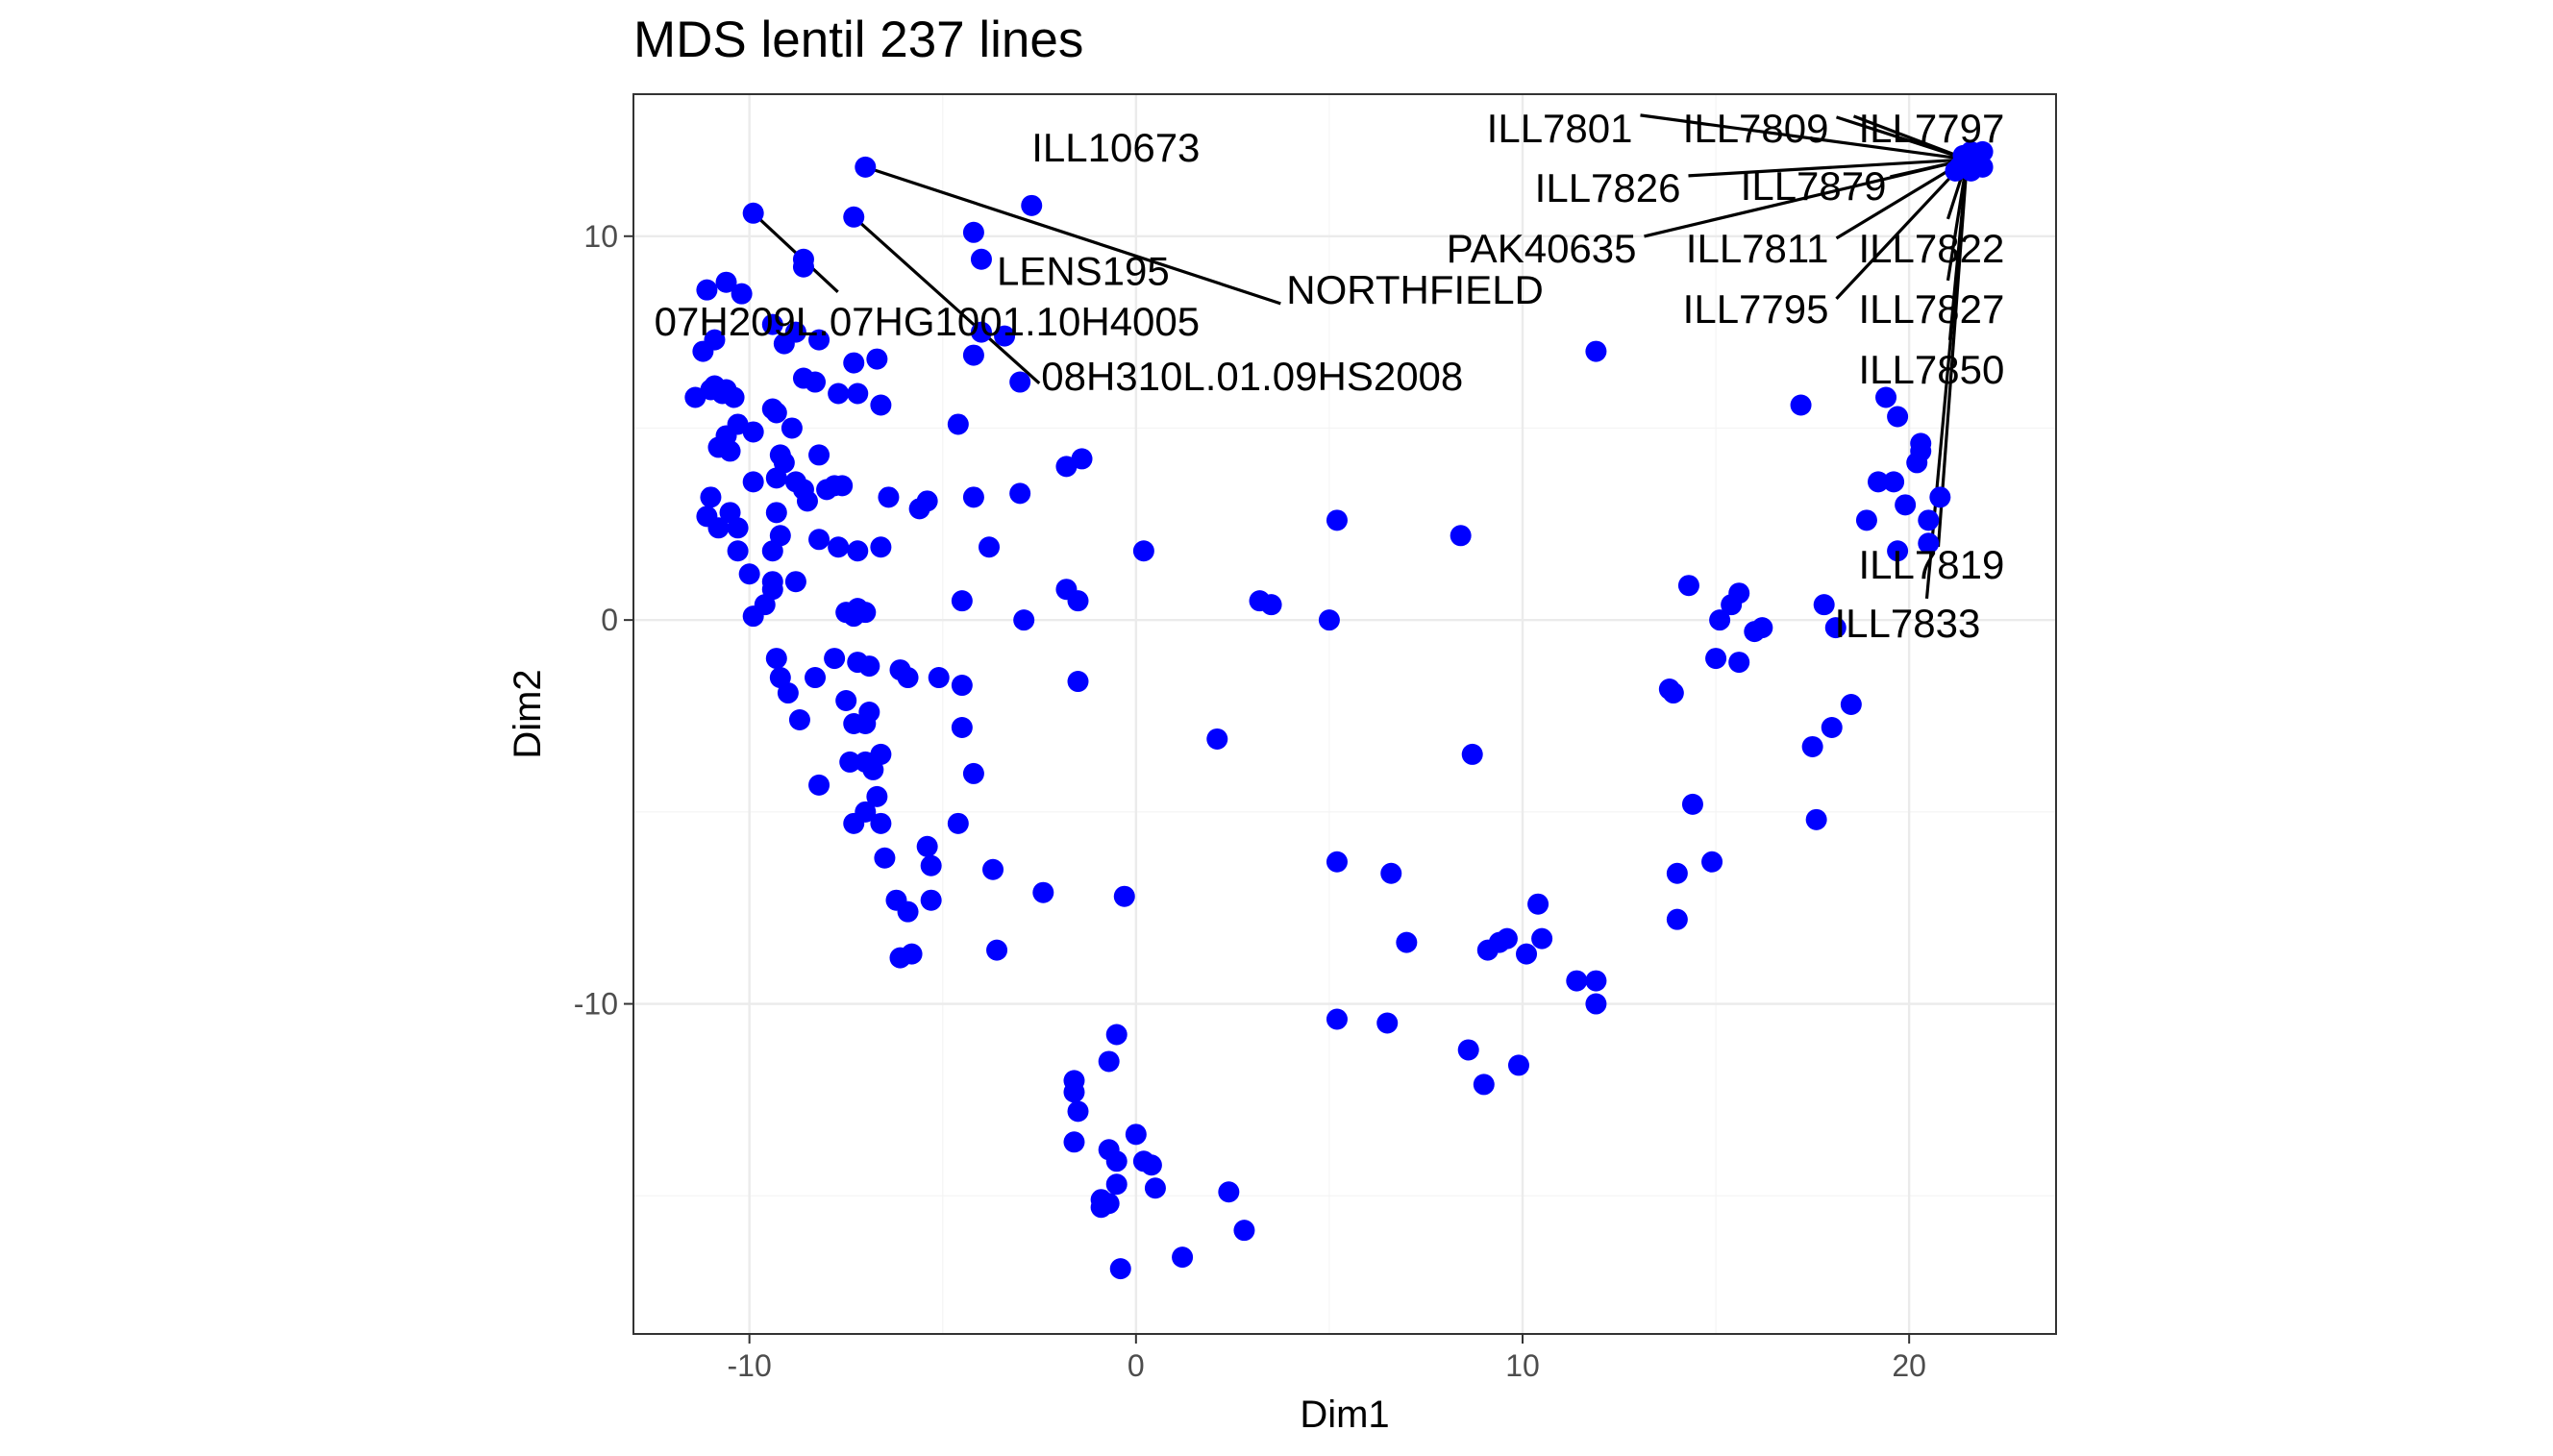 The width and height of the screenshot is (2553, 1456). I want to click on y-tick-label: -10, so click(596, 1004).